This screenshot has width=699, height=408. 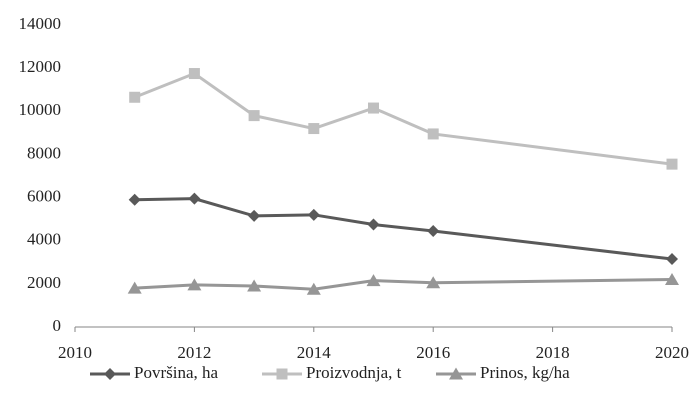 I want to click on legend-label: Površina, ha, so click(x=176, y=372).